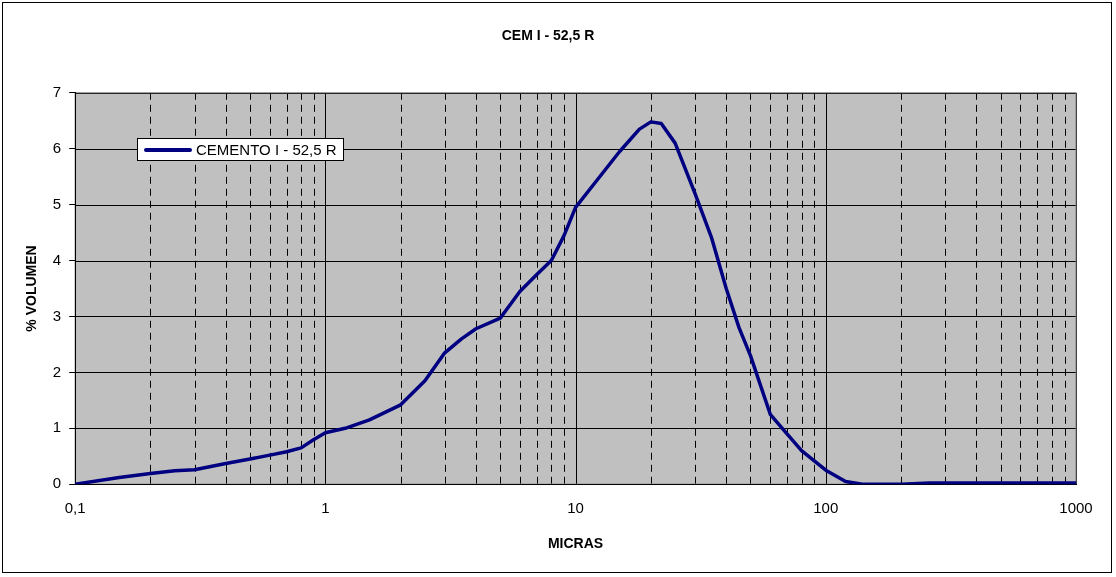 Image resolution: width=1116 pixels, height=577 pixels. What do you see at coordinates (57, 371) in the screenshot?
I see `y-tick-label: 2` at bounding box center [57, 371].